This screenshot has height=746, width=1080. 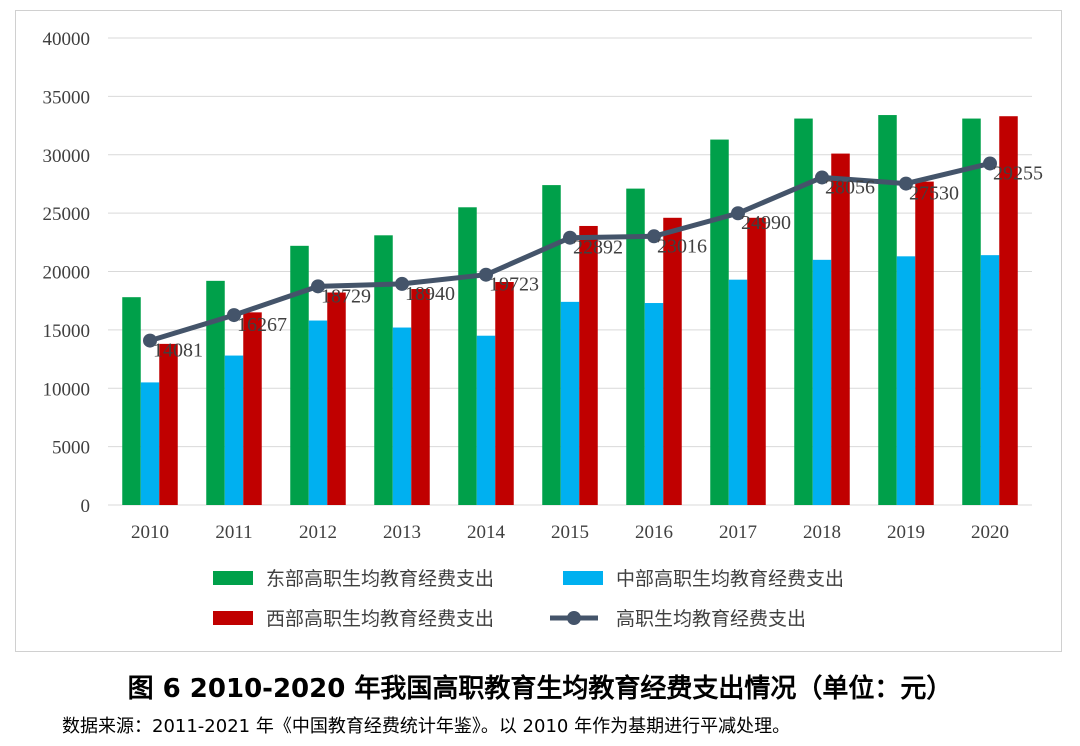 I want to click on y-tick-label: 5000, so click(x=71, y=448).